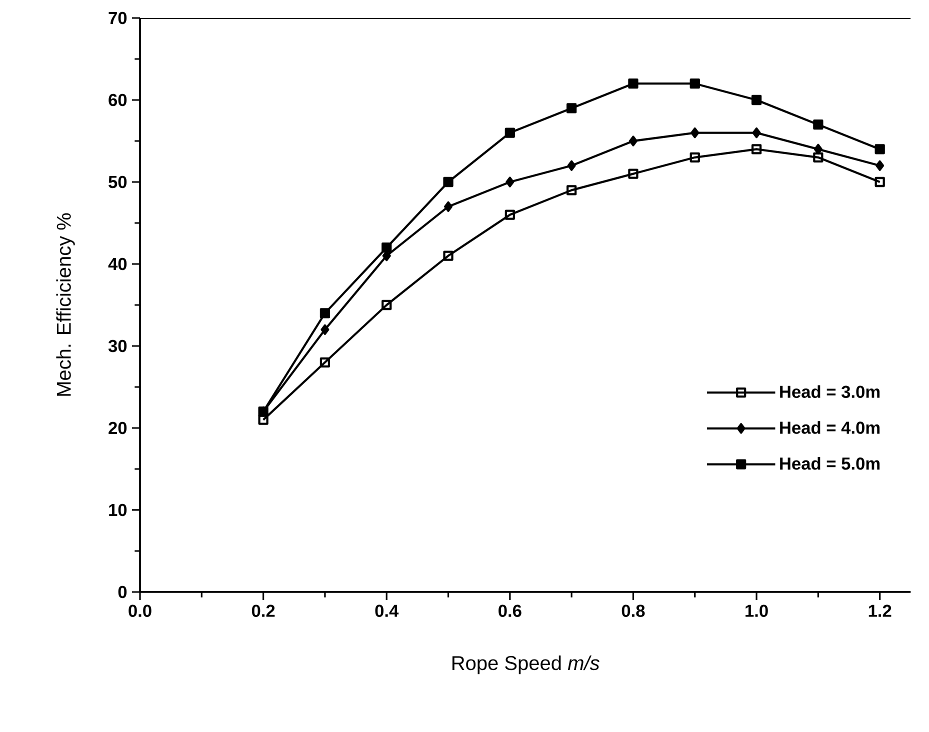 The width and height of the screenshot is (929, 732). I want to click on y-tick-label: 70, so click(117, 18).